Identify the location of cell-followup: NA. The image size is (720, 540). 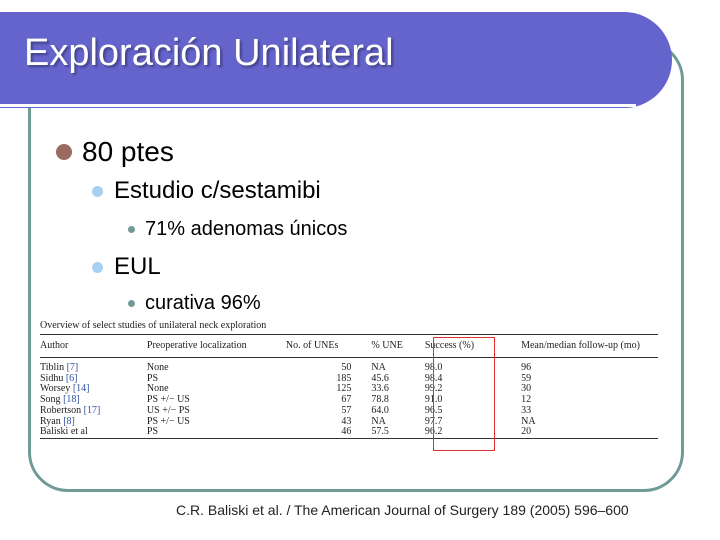
(528, 421).